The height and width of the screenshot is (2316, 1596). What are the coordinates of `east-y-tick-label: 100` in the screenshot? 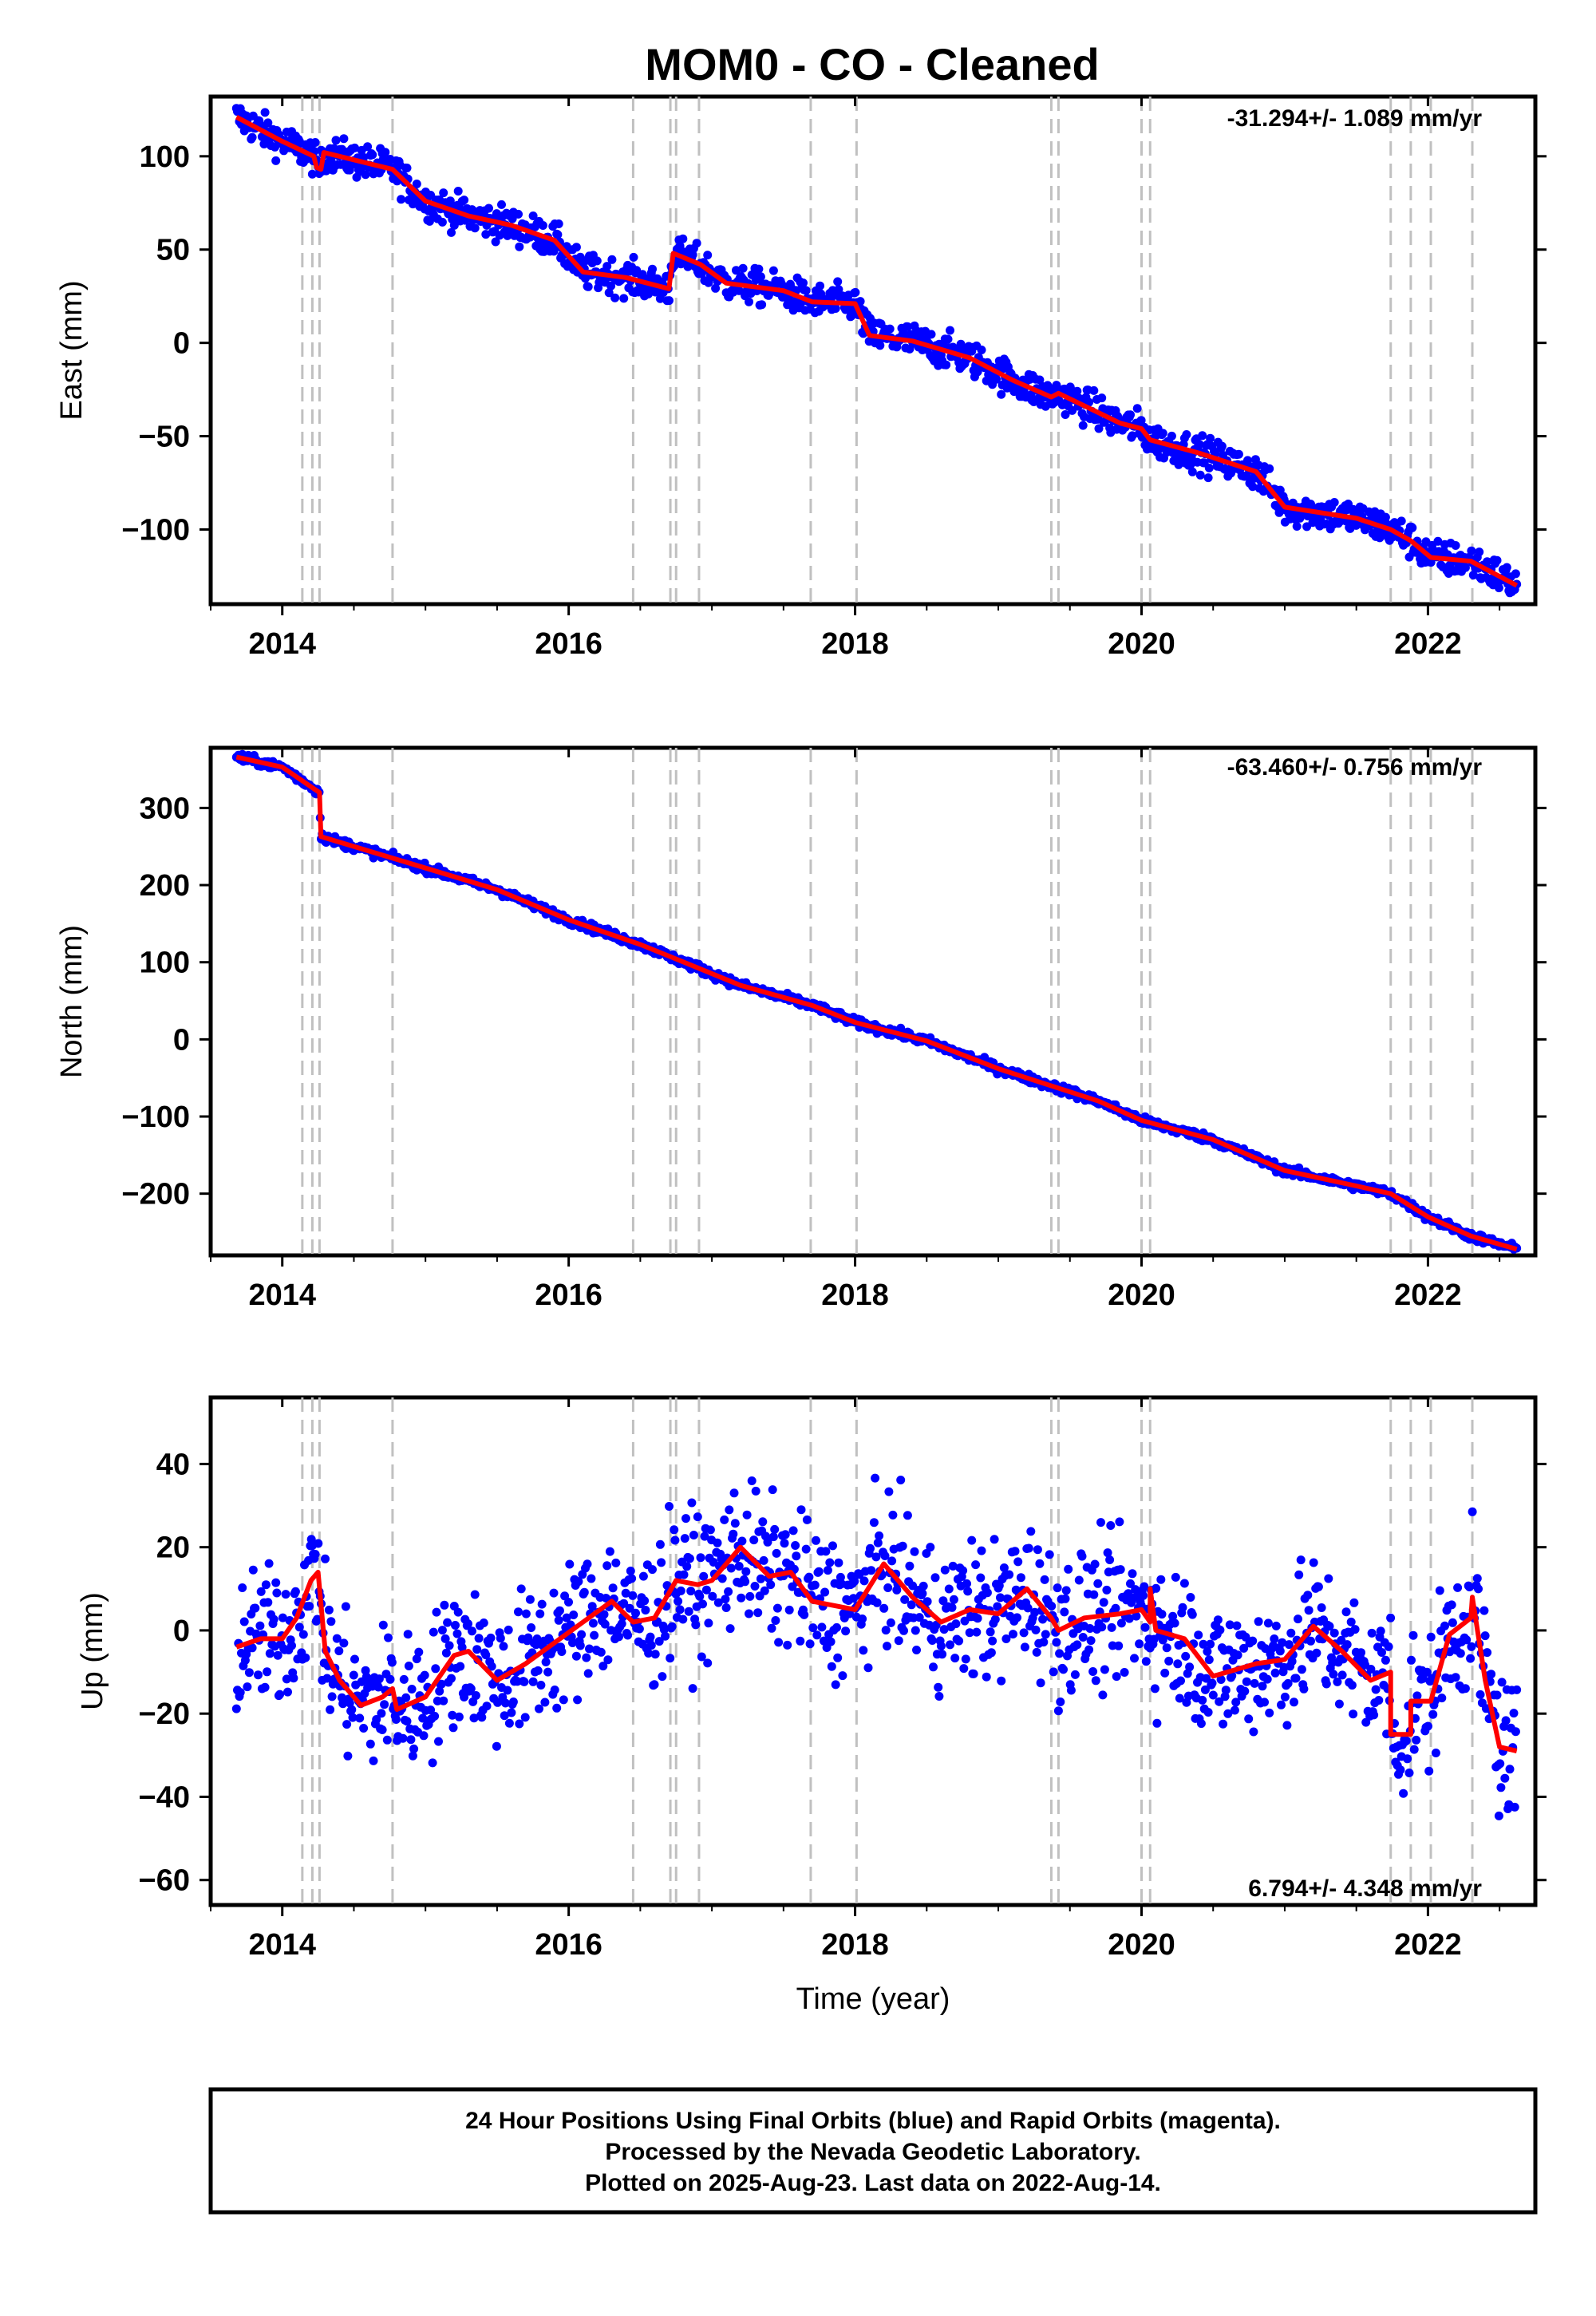 It's located at (165, 157).